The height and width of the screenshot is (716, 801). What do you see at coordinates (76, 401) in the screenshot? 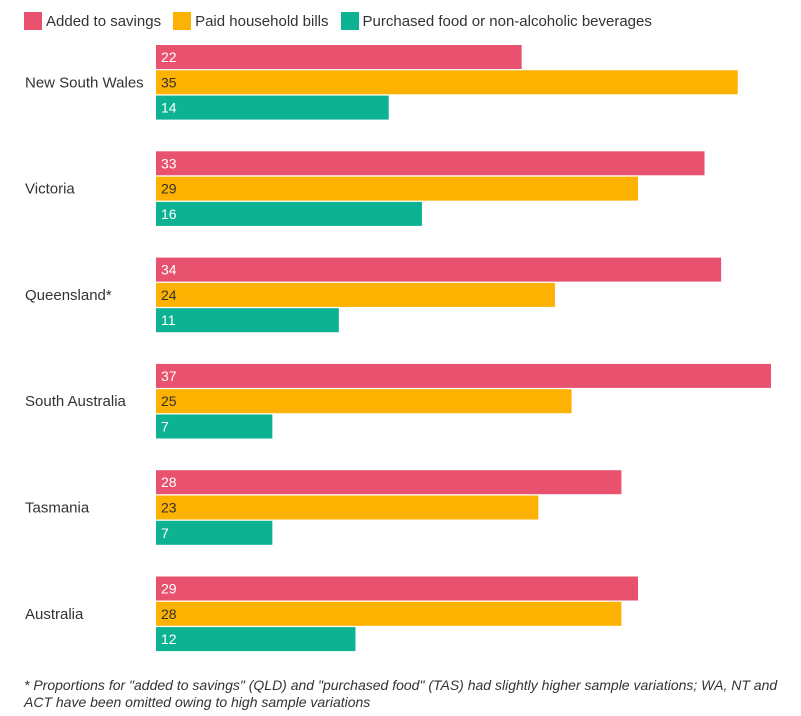
I see `category-label: South Australia` at bounding box center [76, 401].